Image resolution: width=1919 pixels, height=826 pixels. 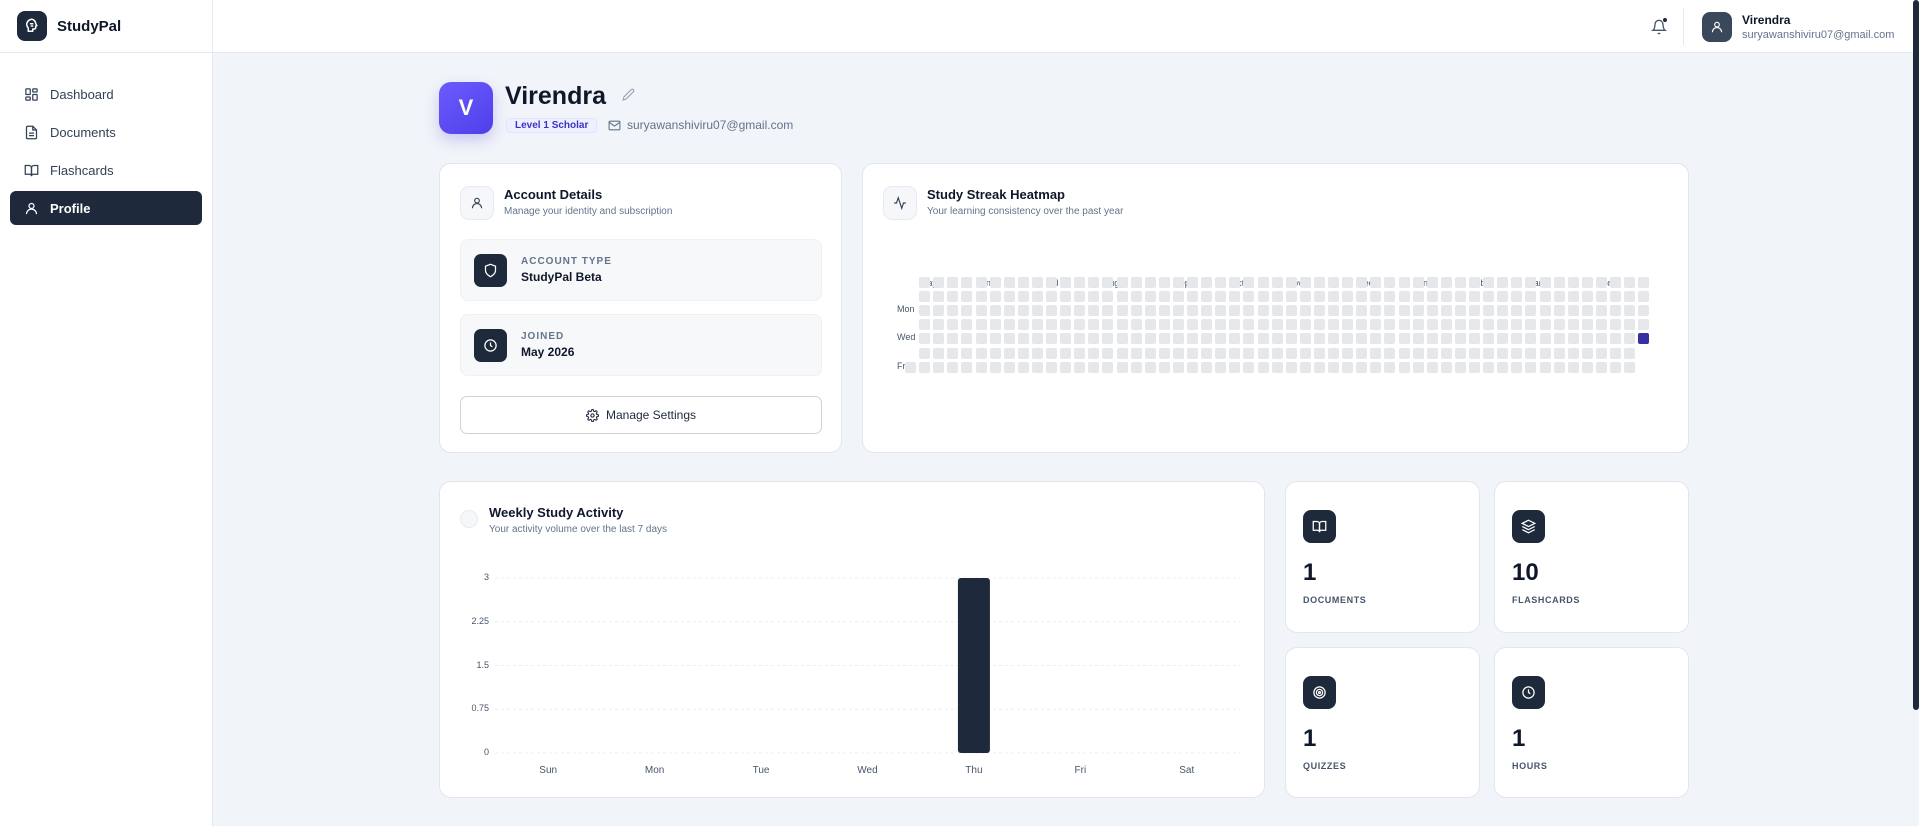 I want to click on brand: StudyPal, so click(x=106, y=26).